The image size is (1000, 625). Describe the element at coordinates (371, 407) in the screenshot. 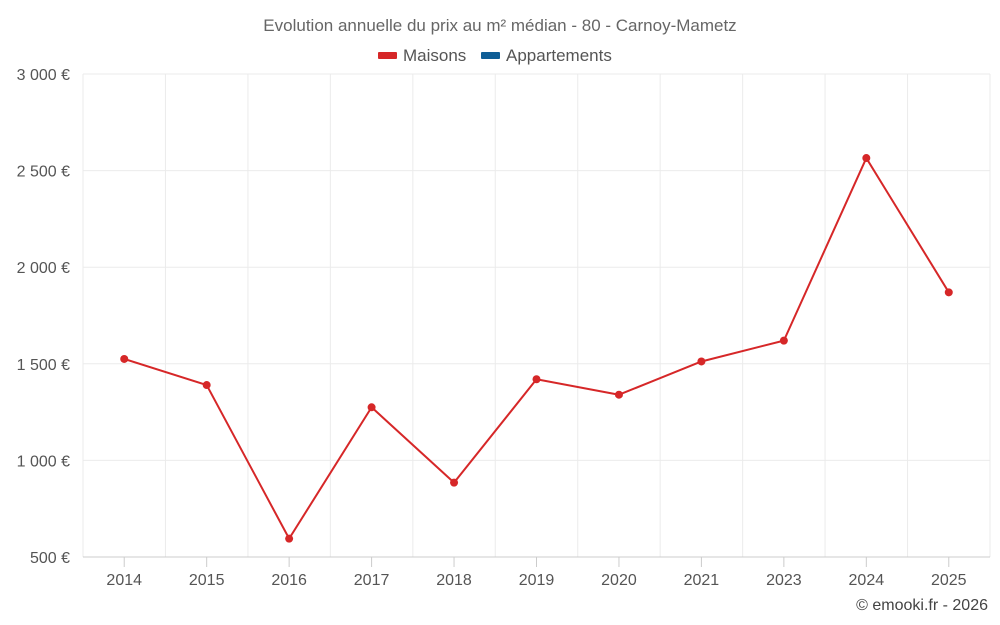

I see `data-point-maisons-2017` at that location.